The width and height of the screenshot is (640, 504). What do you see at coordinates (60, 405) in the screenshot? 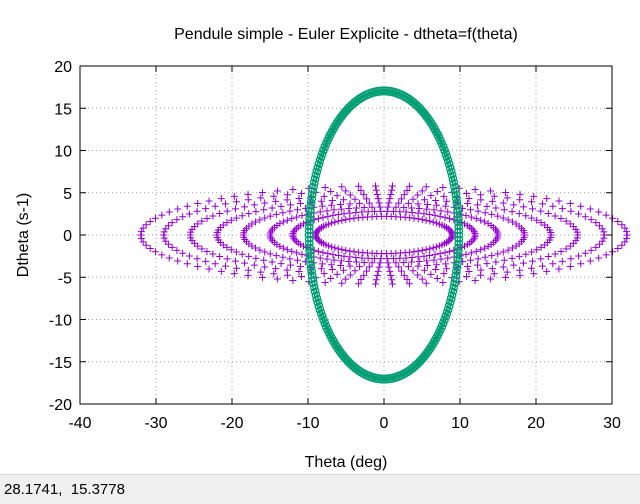
I see `y-tick-label: -20` at bounding box center [60, 405].